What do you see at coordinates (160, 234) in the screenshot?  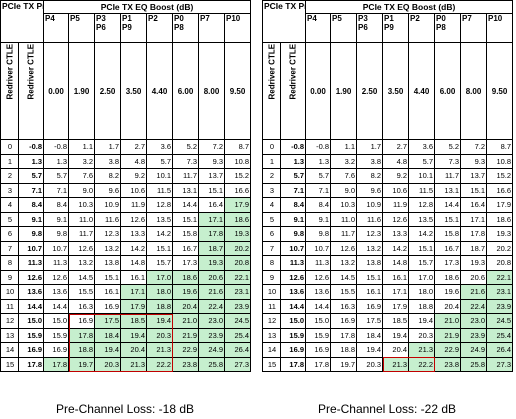 I see `total-boost-cell: 14.2` at bounding box center [160, 234].